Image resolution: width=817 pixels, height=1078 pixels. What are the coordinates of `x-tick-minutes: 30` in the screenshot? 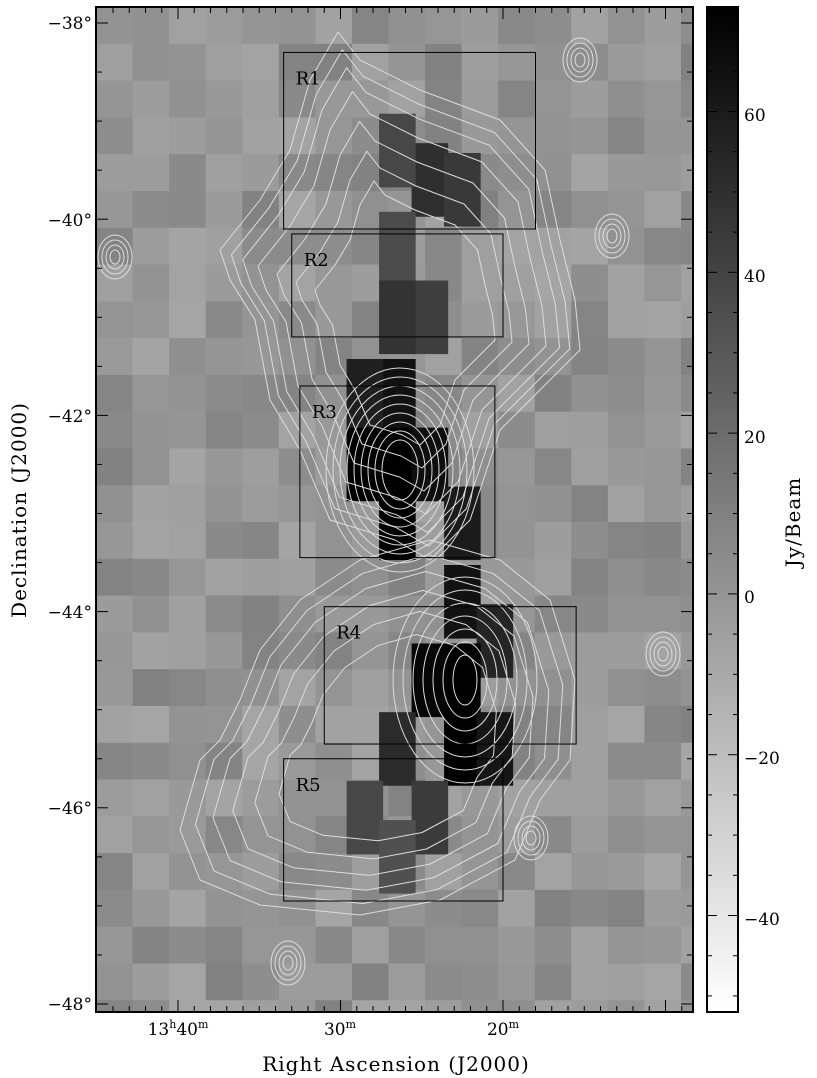 It's located at (335, 1030).